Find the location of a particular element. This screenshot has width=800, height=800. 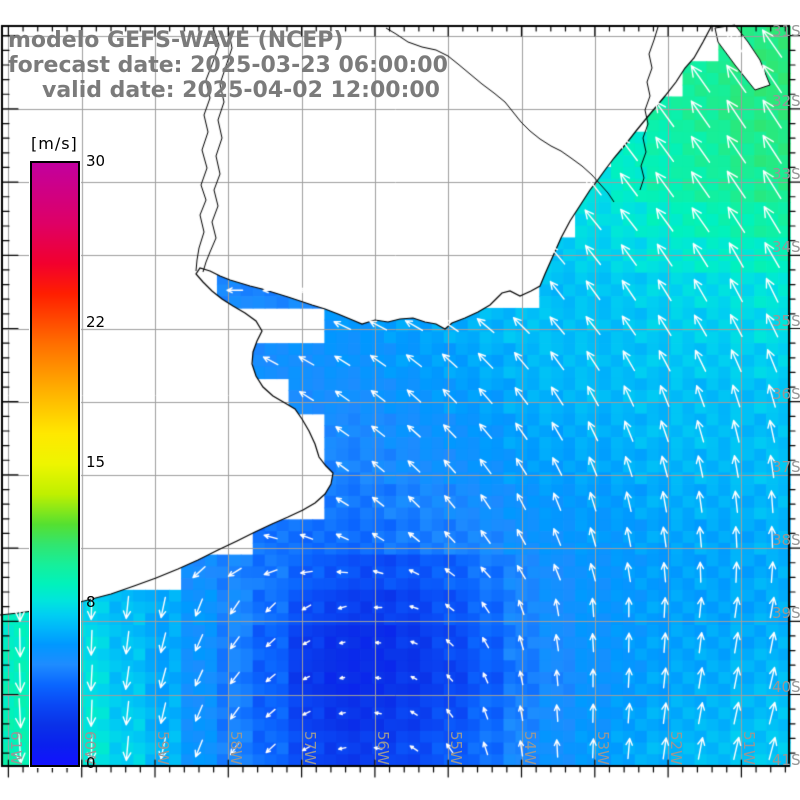

lon-tick-label: 53W is located at coordinates (602, 748).